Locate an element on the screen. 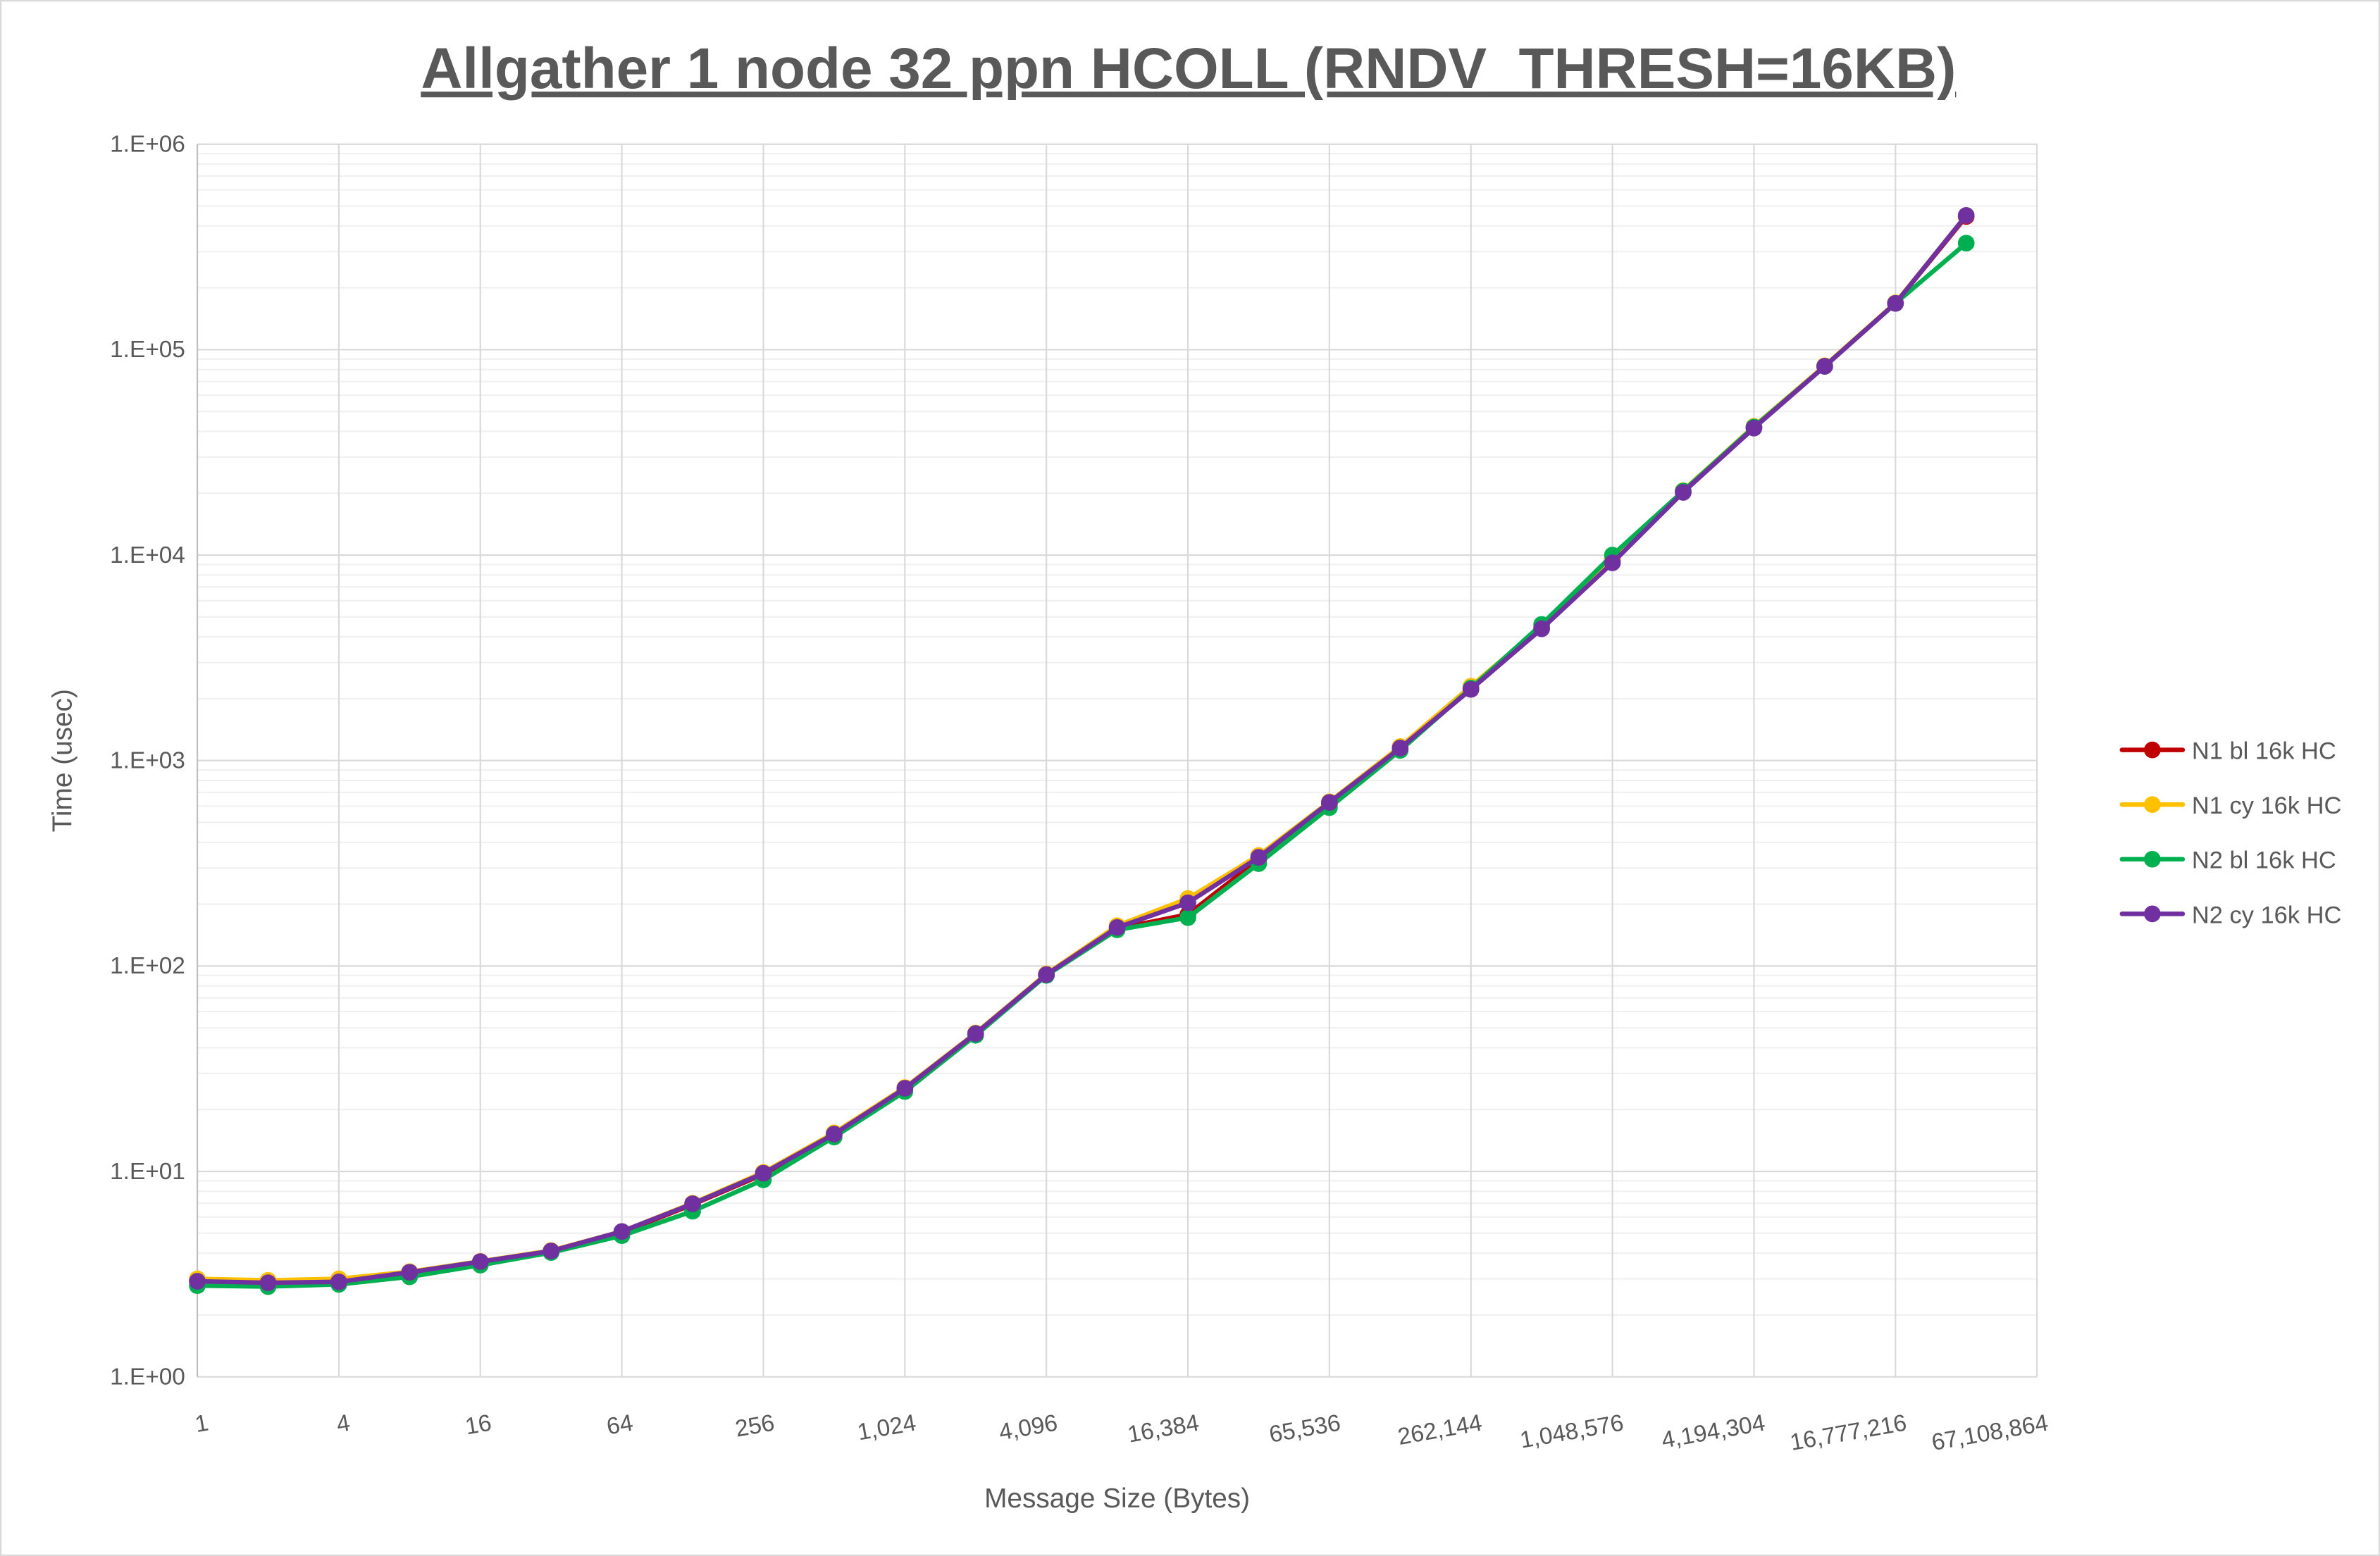 This screenshot has height=1556, width=2380. x-tick-label: 16 is located at coordinates (478, 1425).